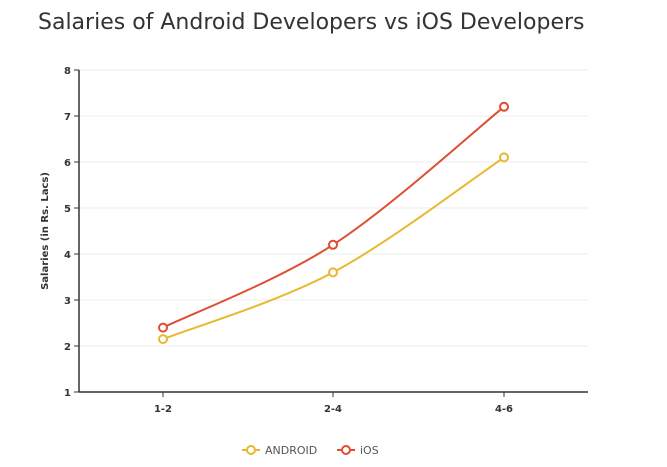 This screenshot has width=667, height=467. I want to click on y-tick-label: 2, so click(67, 347).